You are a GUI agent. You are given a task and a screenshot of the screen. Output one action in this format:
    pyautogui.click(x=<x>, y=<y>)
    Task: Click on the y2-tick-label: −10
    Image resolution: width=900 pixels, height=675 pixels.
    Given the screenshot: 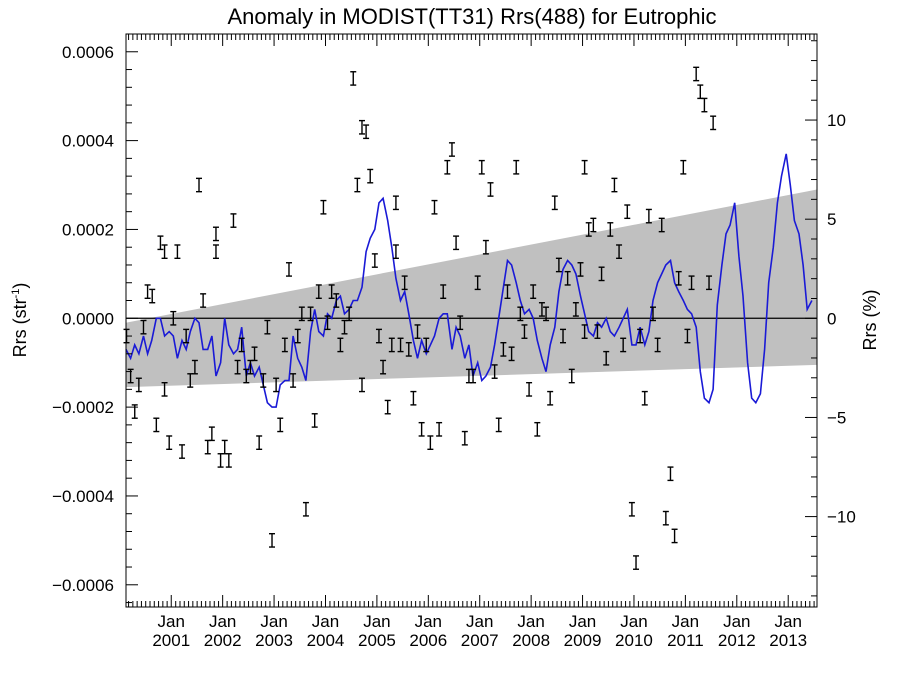 What is the action you would take?
    pyautogui.click(x=841, y=517)
    